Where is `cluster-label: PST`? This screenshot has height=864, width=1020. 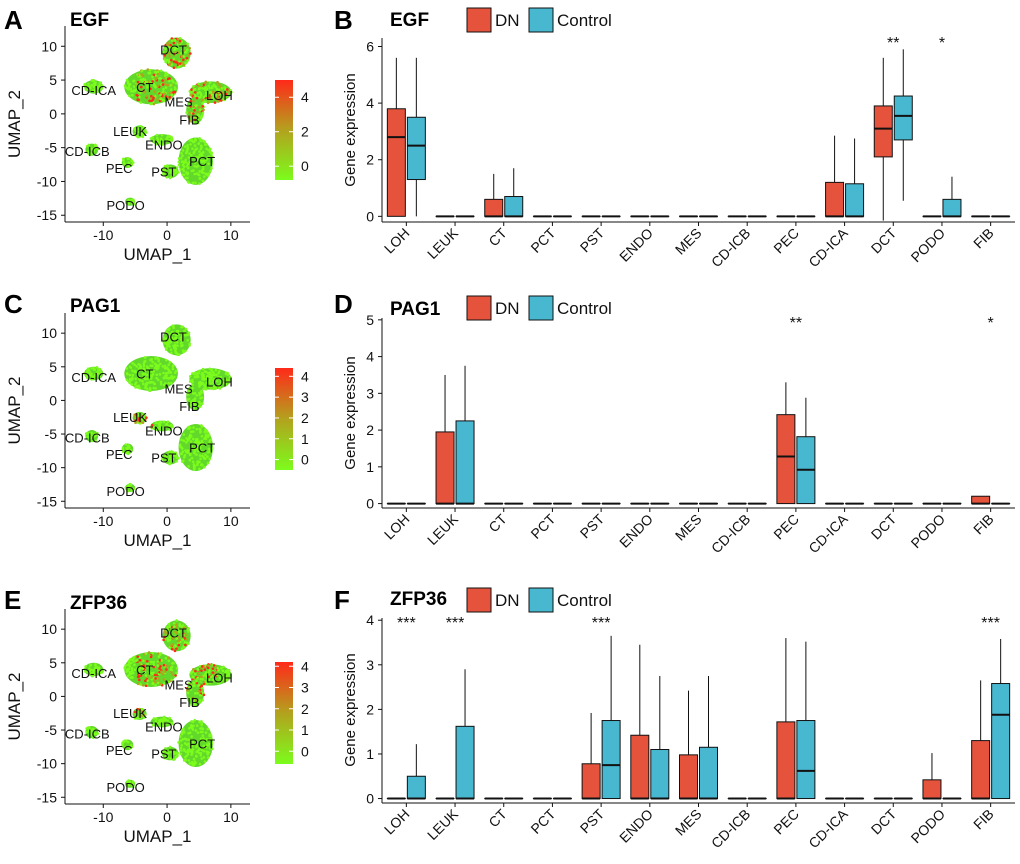
cluster-label: PST is located at coordinates (163, 458).